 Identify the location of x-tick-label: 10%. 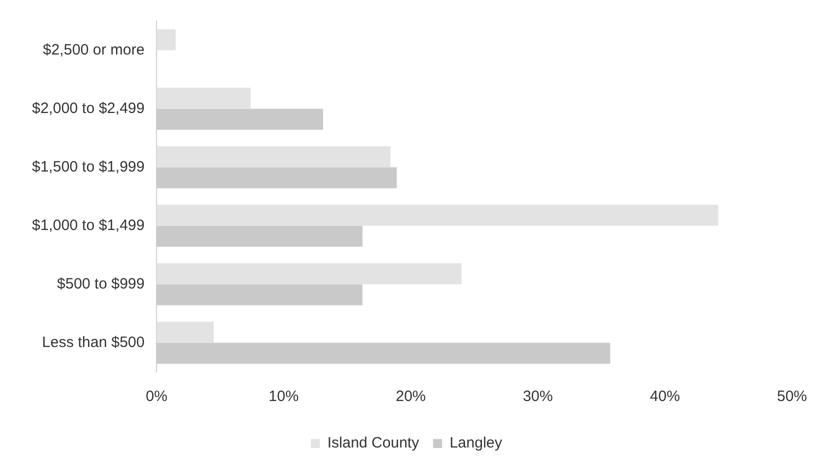
(283, 397).